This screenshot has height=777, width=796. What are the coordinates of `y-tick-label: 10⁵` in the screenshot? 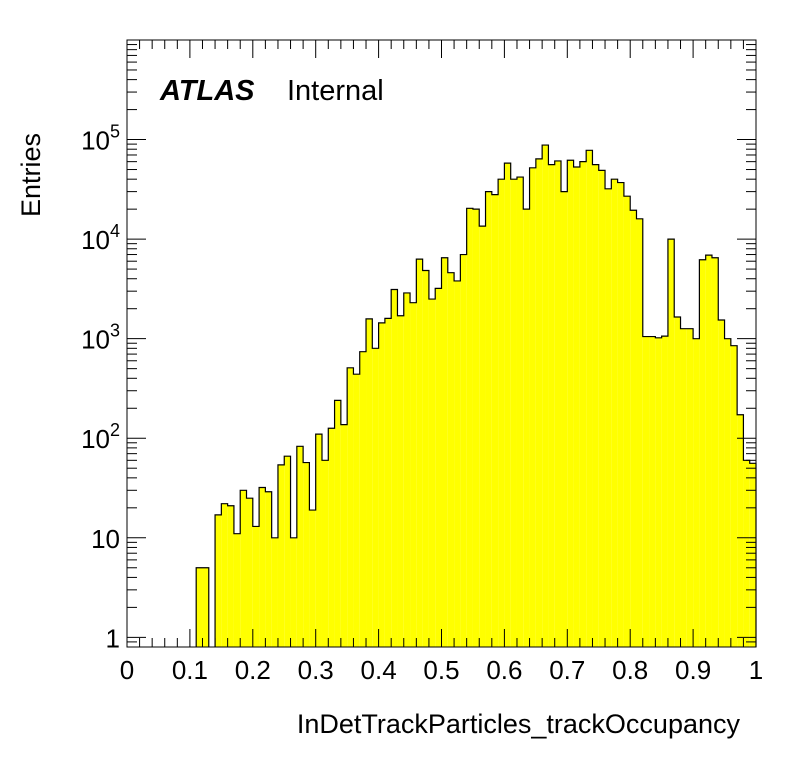 It's located at (100, 139).